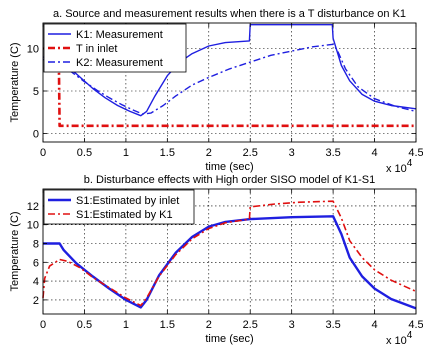 This screenshot has height=349, width=423. I want to click on legend: K1: Measurement T in inlet K2: Measurement, so click(115, 48).